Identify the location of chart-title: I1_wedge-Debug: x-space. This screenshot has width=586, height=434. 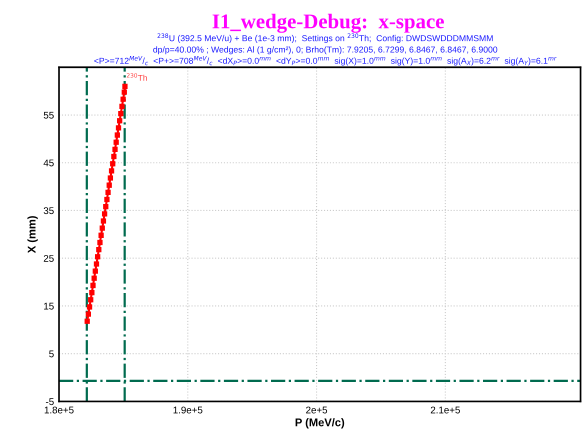
(328, 23).